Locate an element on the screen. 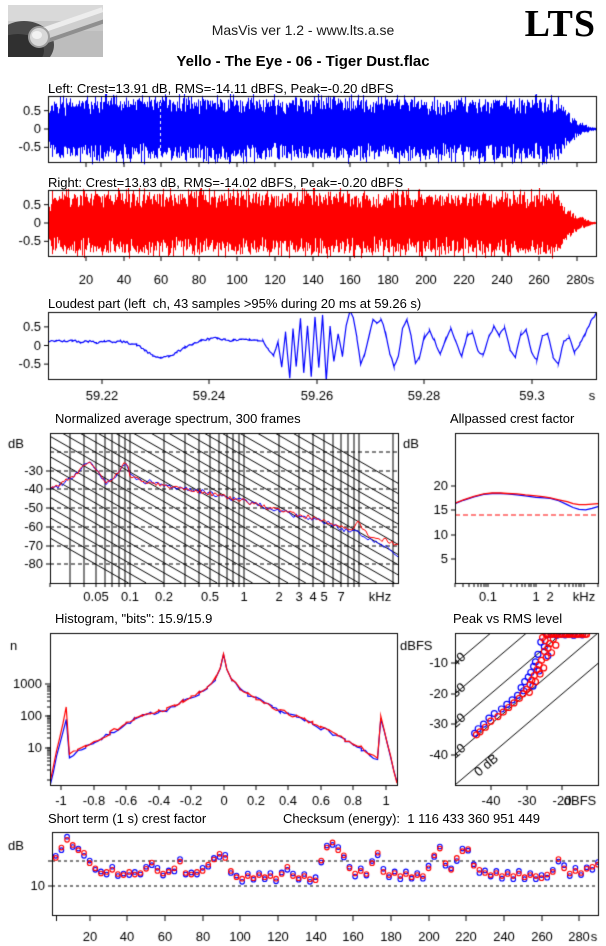  histogram-title: Histogram, "bits": 15.9/15.9 is located at coordinates (134, 618).